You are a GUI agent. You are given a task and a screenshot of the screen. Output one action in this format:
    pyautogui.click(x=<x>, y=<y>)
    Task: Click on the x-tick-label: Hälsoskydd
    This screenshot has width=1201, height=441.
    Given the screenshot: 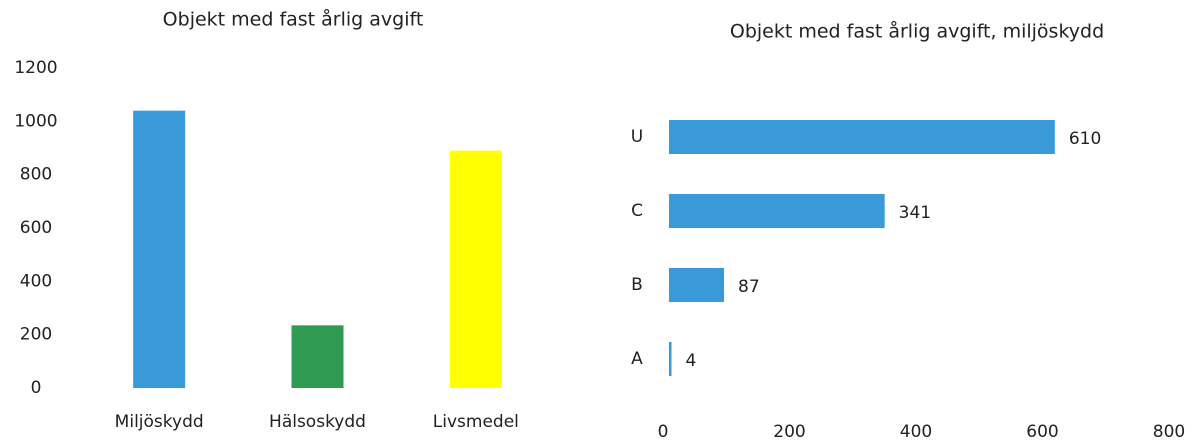 What is the action you would take?
    pyautogui.click(x=317, y=422)
    